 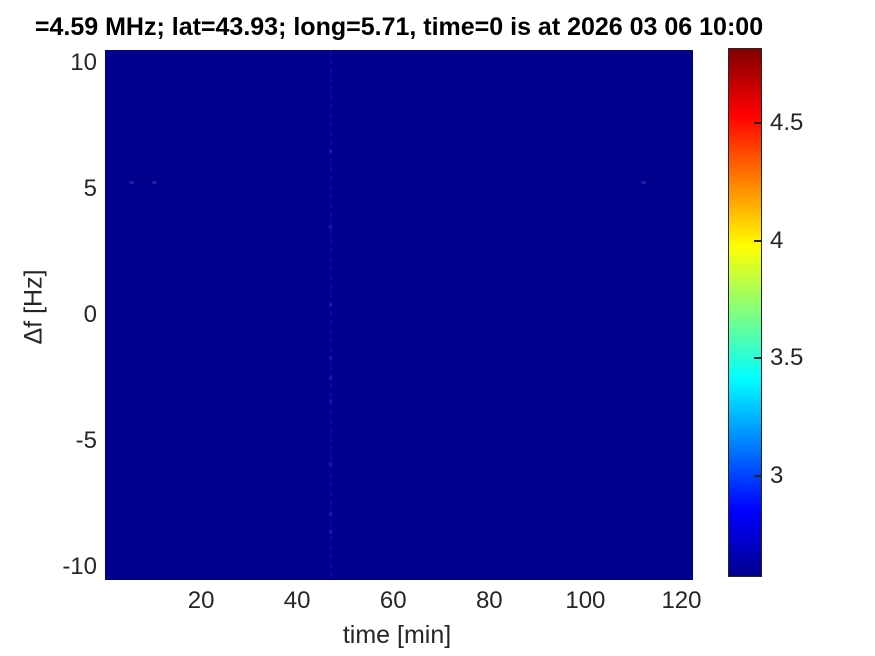 What do you see at coordinates (330, 315) in the screenshot?
I see `event-line` at bounding box center [330, 315].